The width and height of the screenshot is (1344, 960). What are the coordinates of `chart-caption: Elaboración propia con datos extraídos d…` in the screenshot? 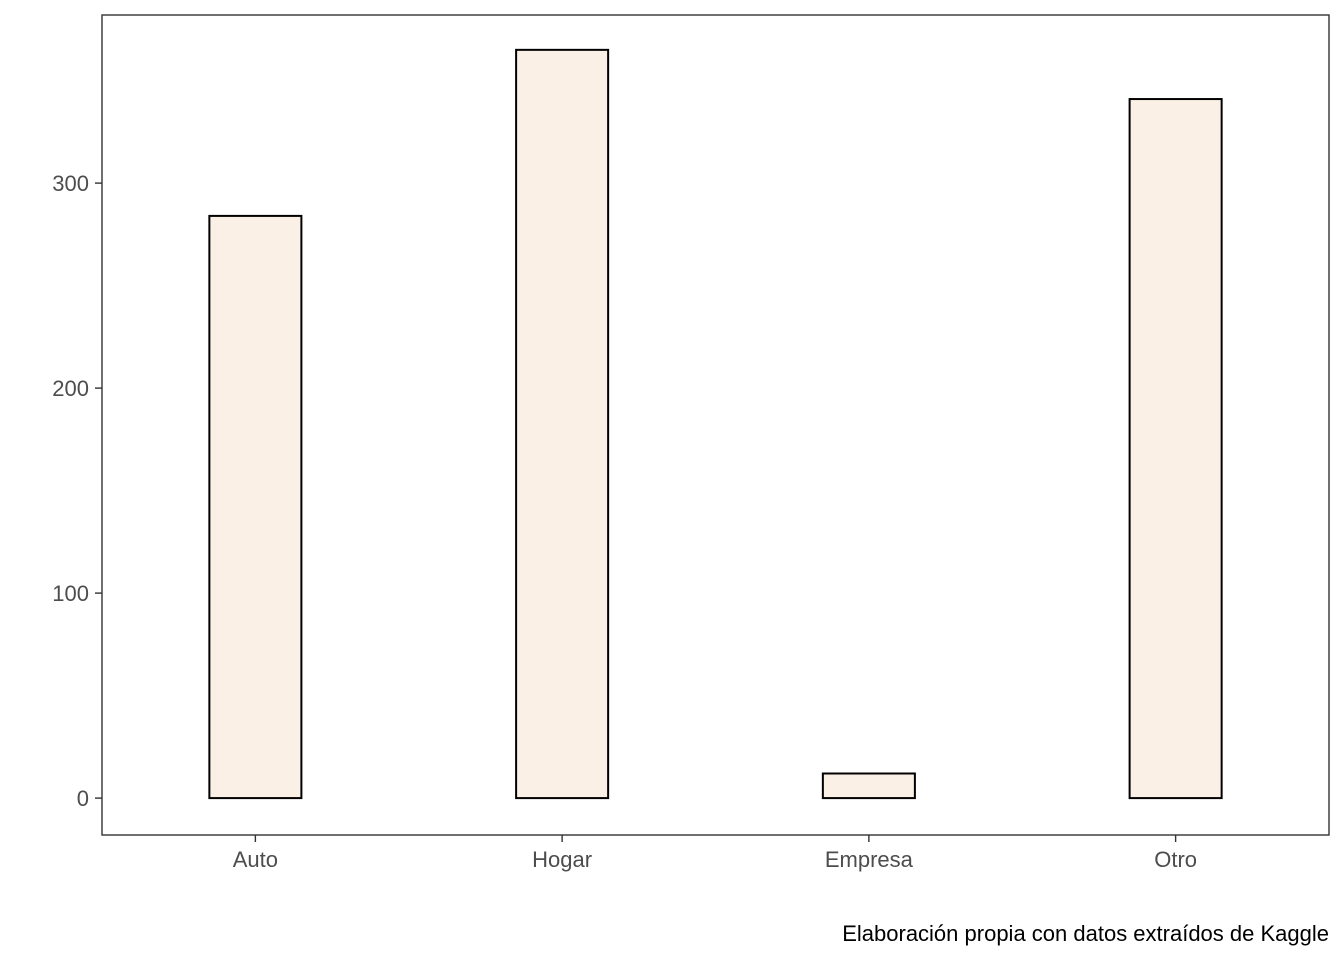 It's located at (1085, 933).